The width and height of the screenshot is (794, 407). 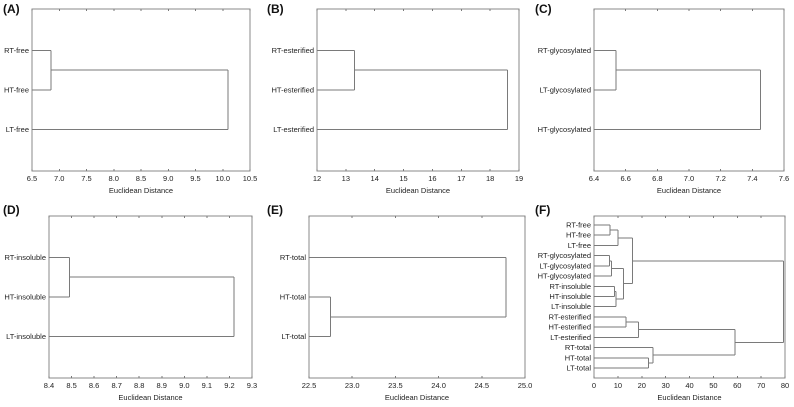 I want to click on x-tick-label: 50, so click(x=713, y=385).